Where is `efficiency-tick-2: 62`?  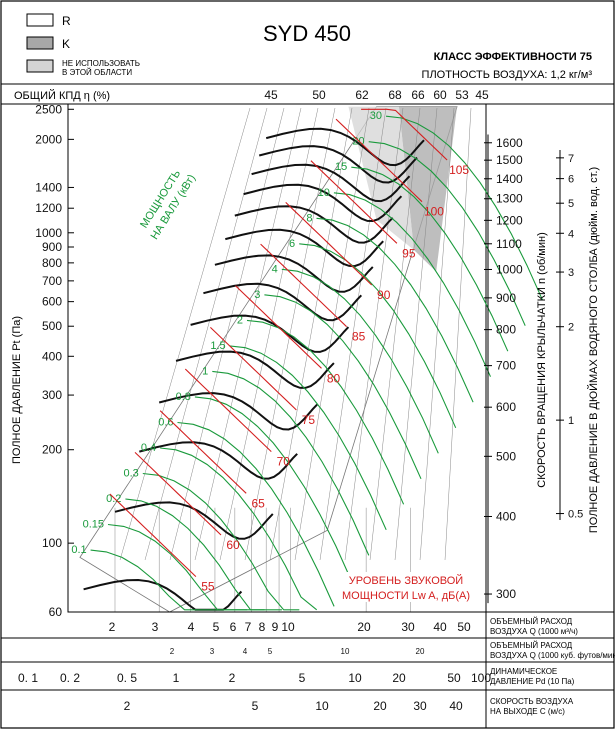
efficiency-tick-2: 62 is located at coordinates (362, 95).